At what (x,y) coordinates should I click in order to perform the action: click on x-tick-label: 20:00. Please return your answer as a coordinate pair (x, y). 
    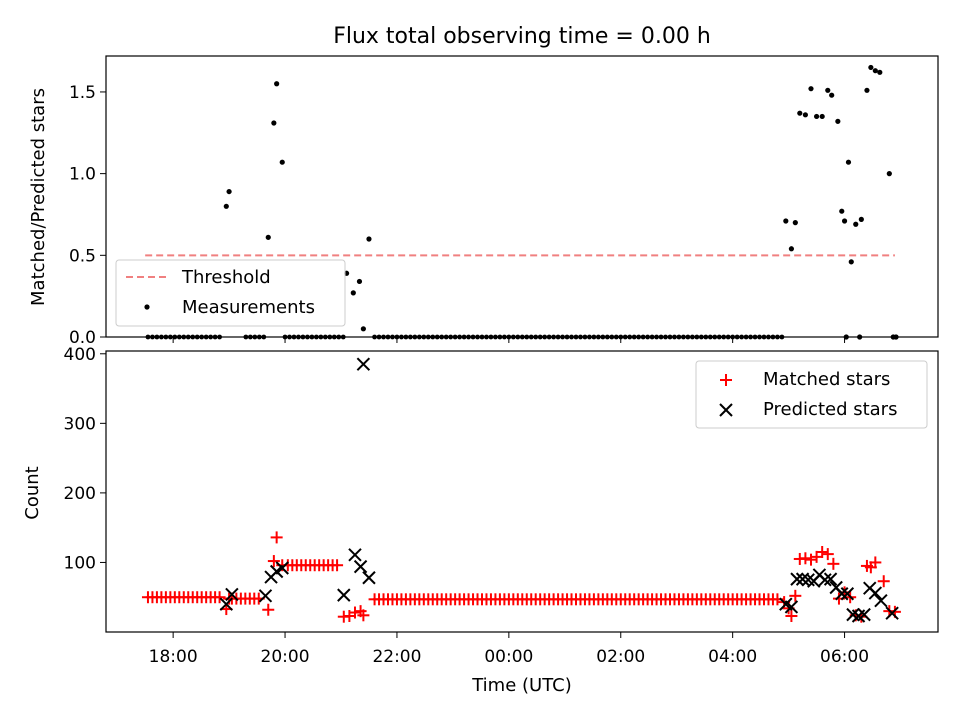
    Looking at the image, I should click on (285, 657).